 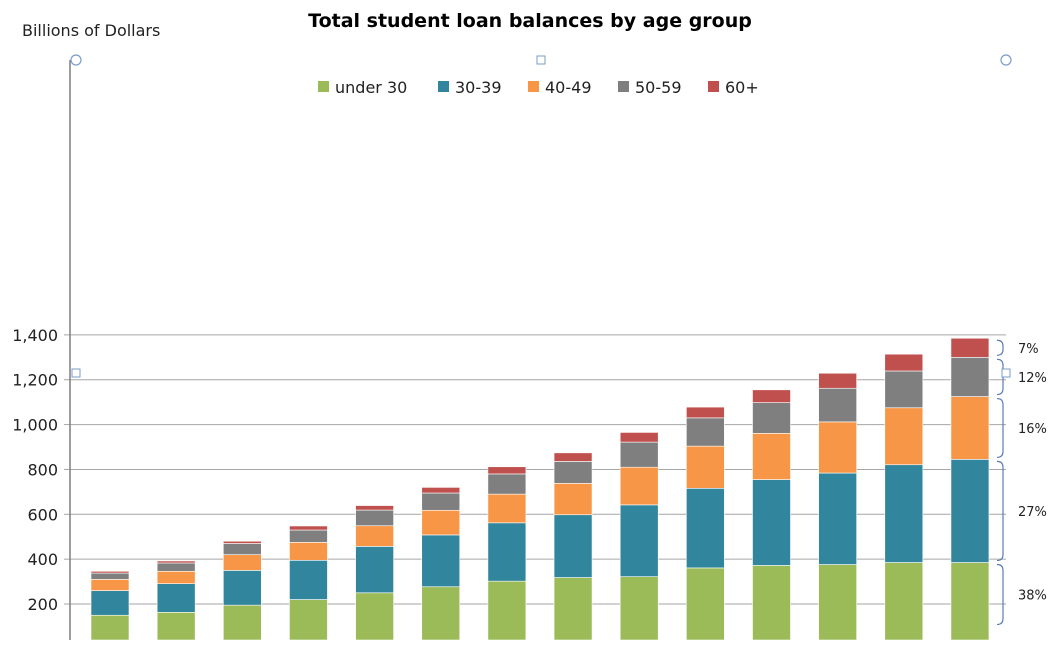 What do you see at coordinates (91, 30) in the screenshot?
I see `y-axis-label: Billions of Dollars` at bounding box center [91, 30].